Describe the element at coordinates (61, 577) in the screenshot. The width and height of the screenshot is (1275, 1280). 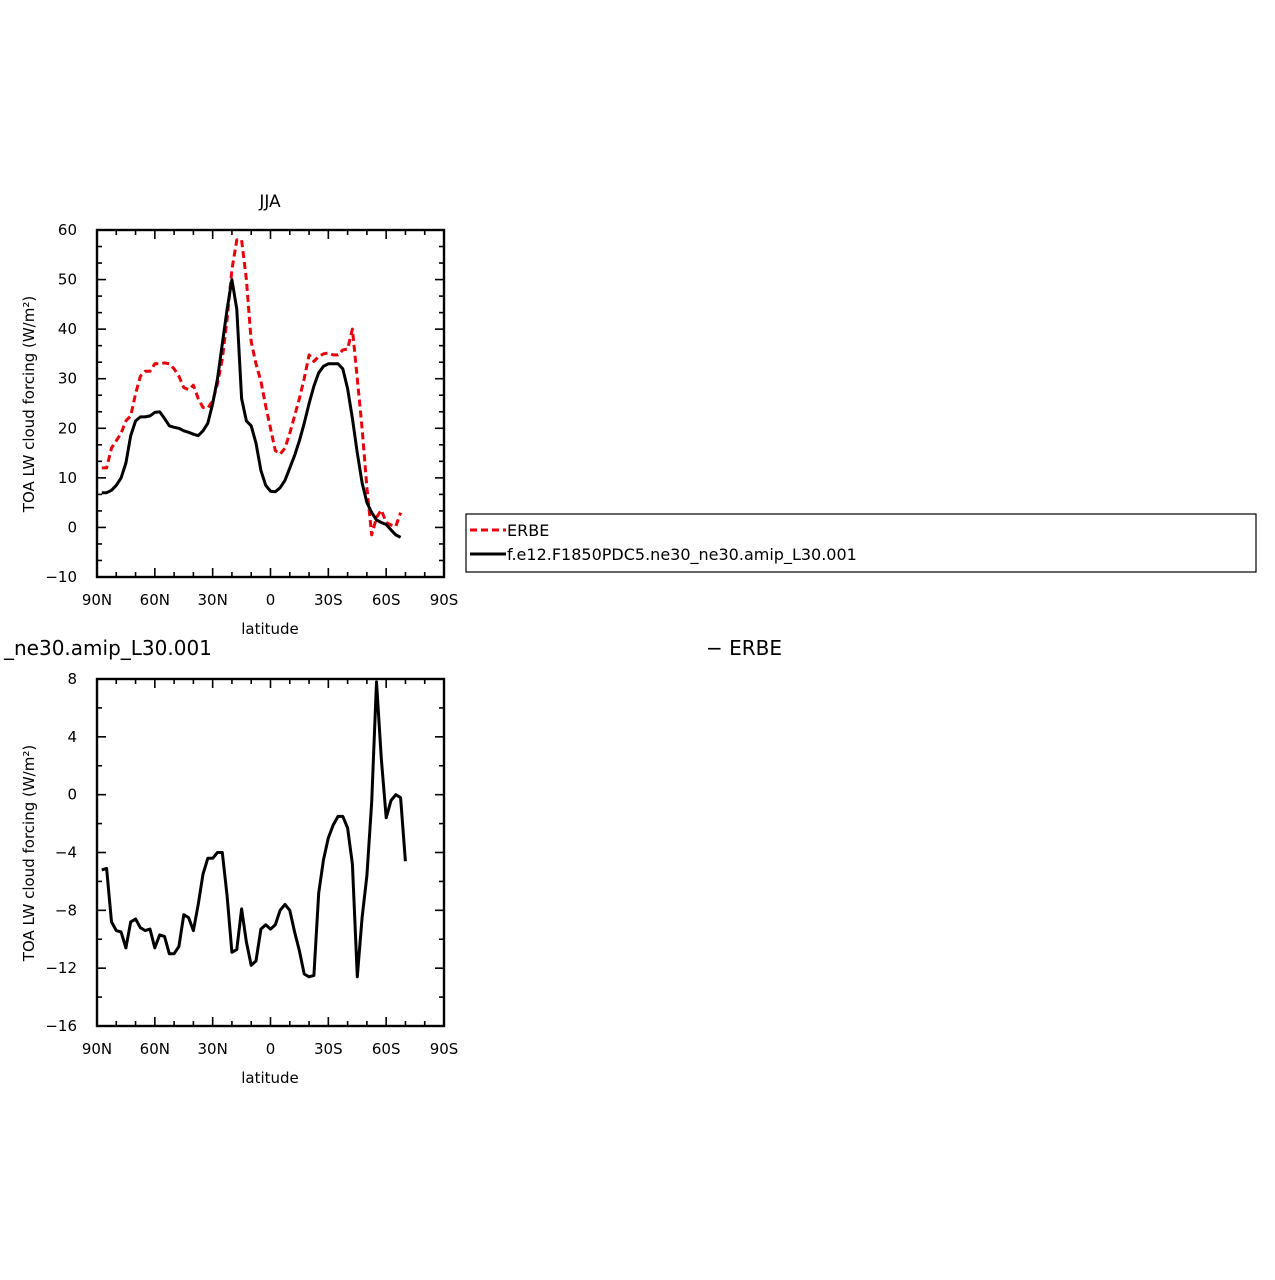
I see `y-tick-label: −10` at that location.